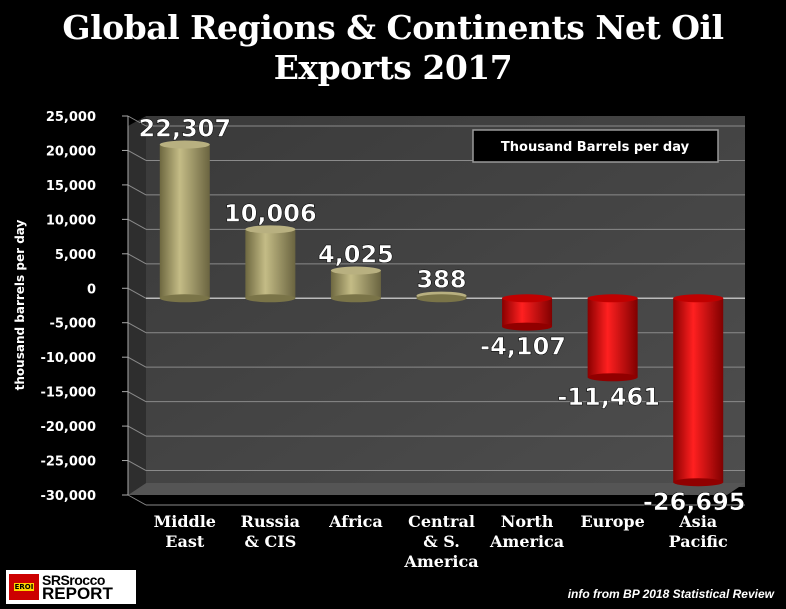  What do you see at coordinates (68, 358) in the screenshot?
I see `y-tick-label: -10,000` at bounding box center [68, 358].